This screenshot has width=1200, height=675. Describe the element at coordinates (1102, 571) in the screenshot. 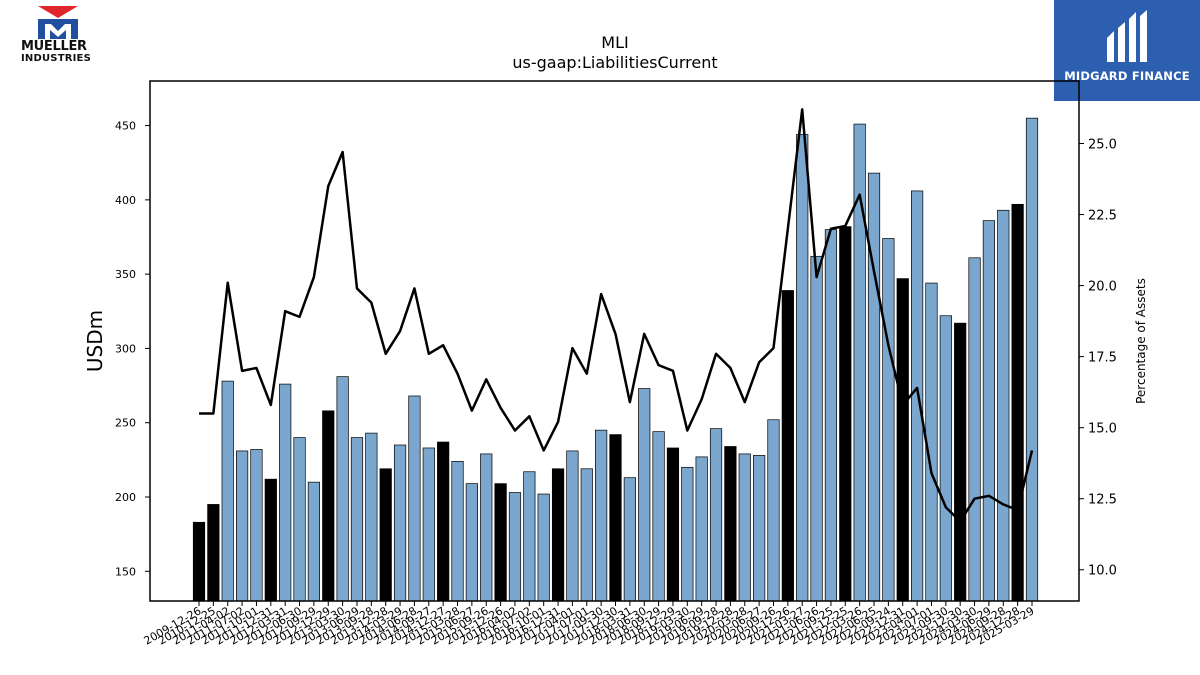

I see `y2-tick-label-0: 10.0` at that location.